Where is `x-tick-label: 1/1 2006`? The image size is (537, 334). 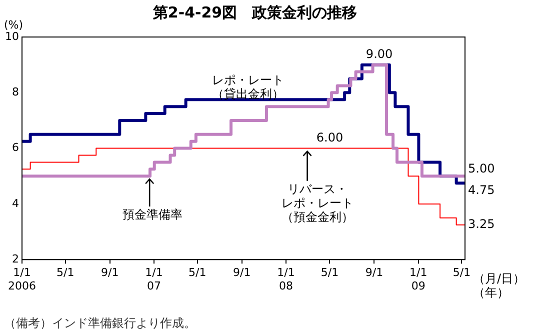
x-tick-label: 1/1 2006 is located at coordinates (22, 279).